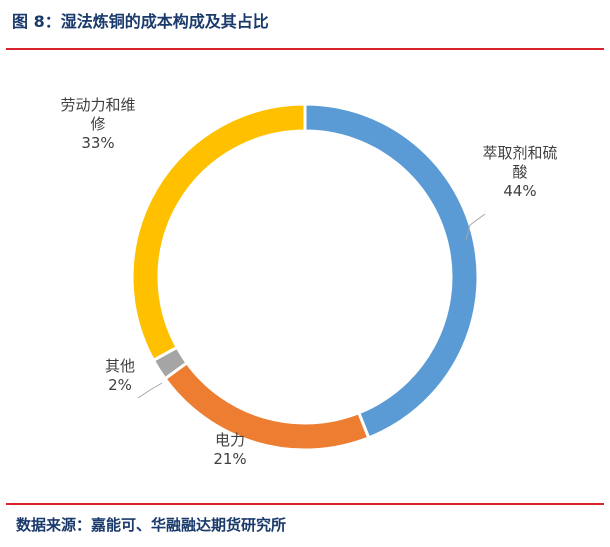 The width and height of the screenshot is (610, 547). I want to click on slice-name-0: 萃取剂和硫, so click(519, 153).